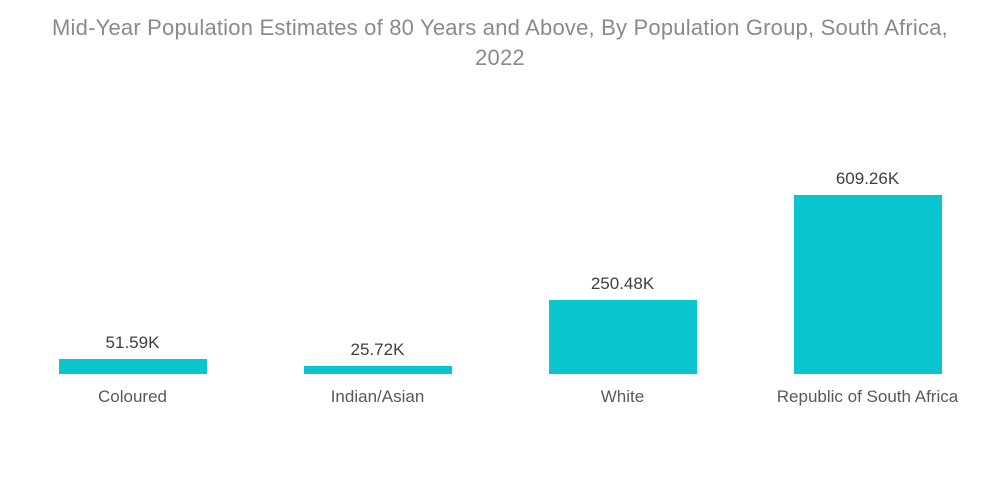  I want to click on bar-column: 609.26K Republic of South Africa, so click(867, 287).